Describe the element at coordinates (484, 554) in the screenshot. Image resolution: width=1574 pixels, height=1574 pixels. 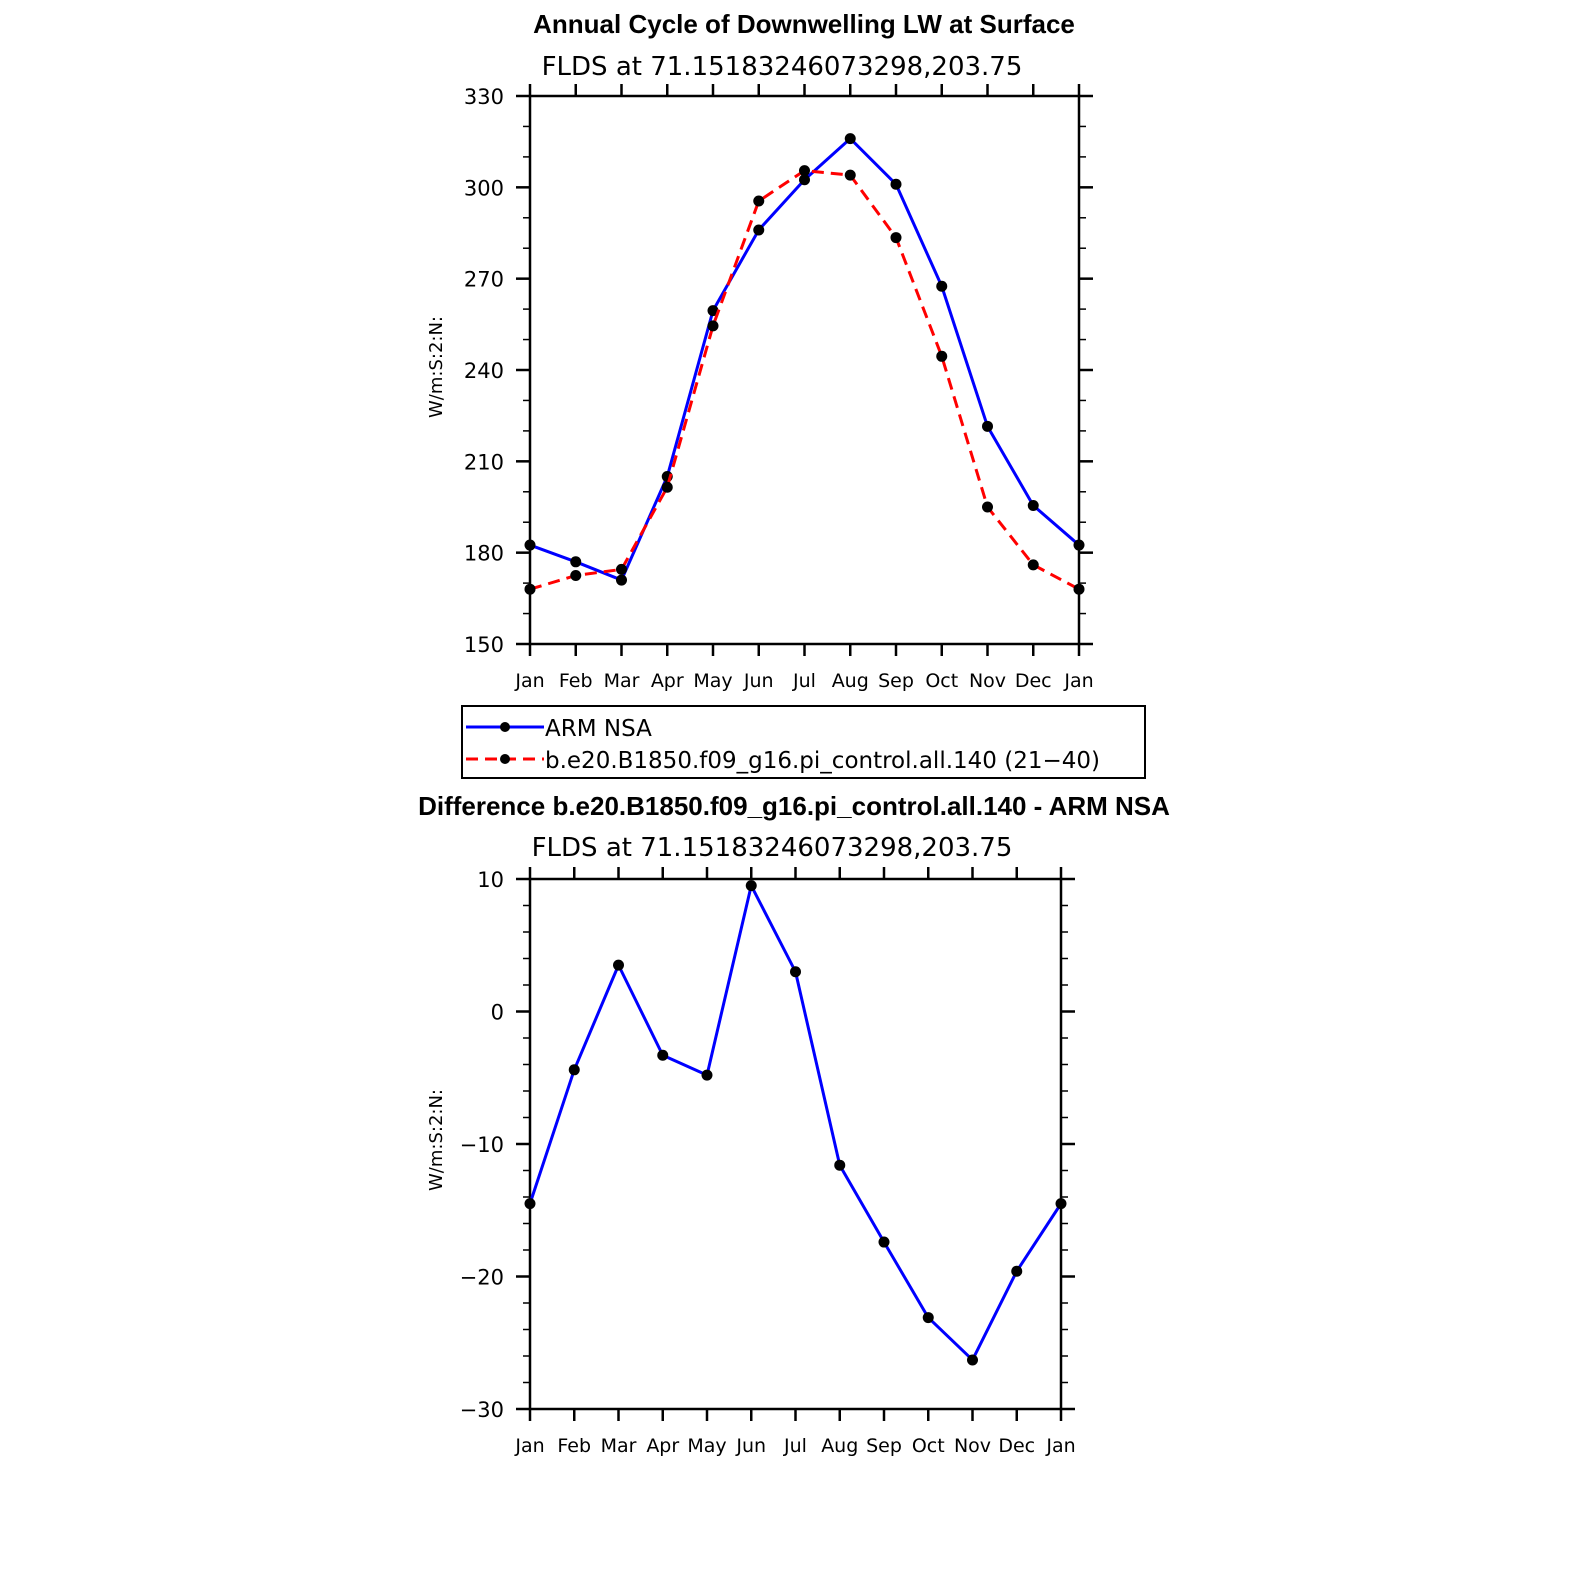
I see `y-tick-label: 180` at that location.